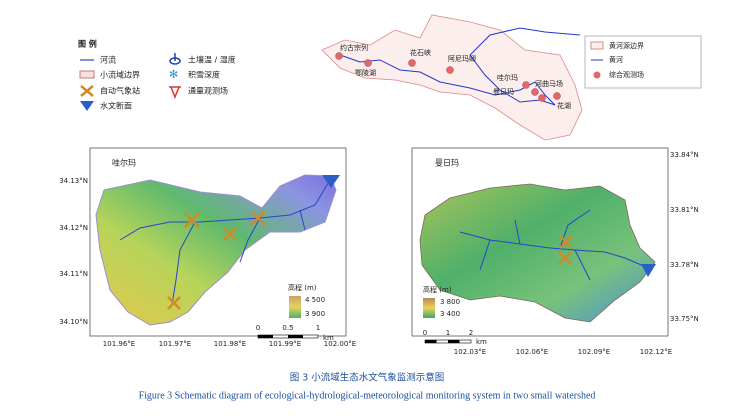 This screenshot has height=419, width=735. Describe the element at coordinates (285, 344) in the screenshot. I see `lon-label: 101.99°E` at that location.